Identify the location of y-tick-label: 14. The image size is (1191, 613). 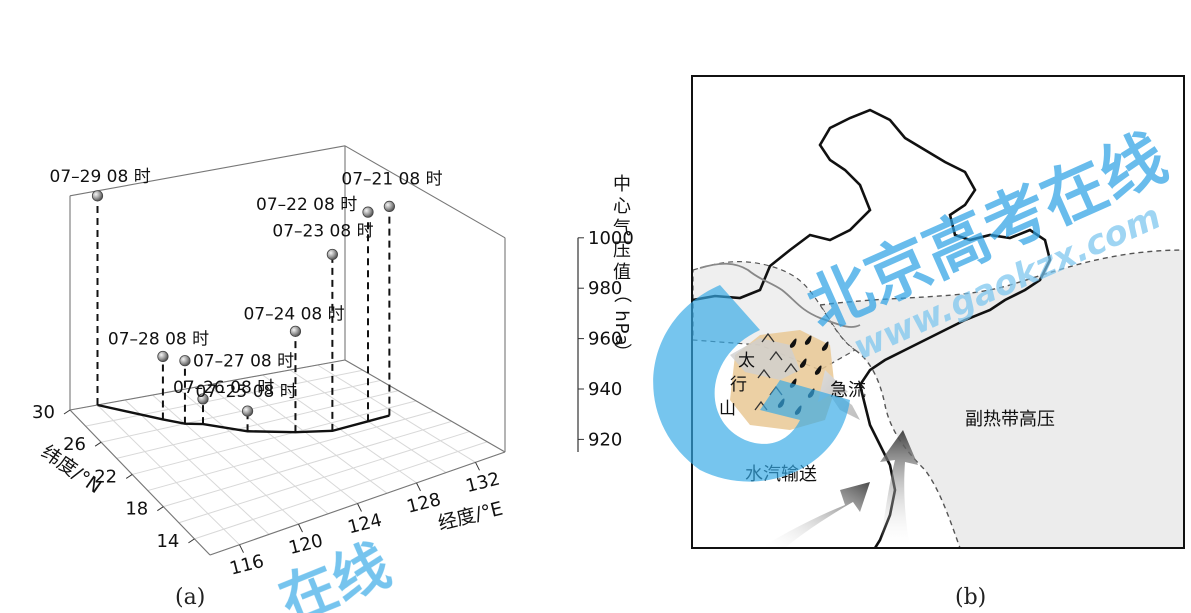
(167, 541).